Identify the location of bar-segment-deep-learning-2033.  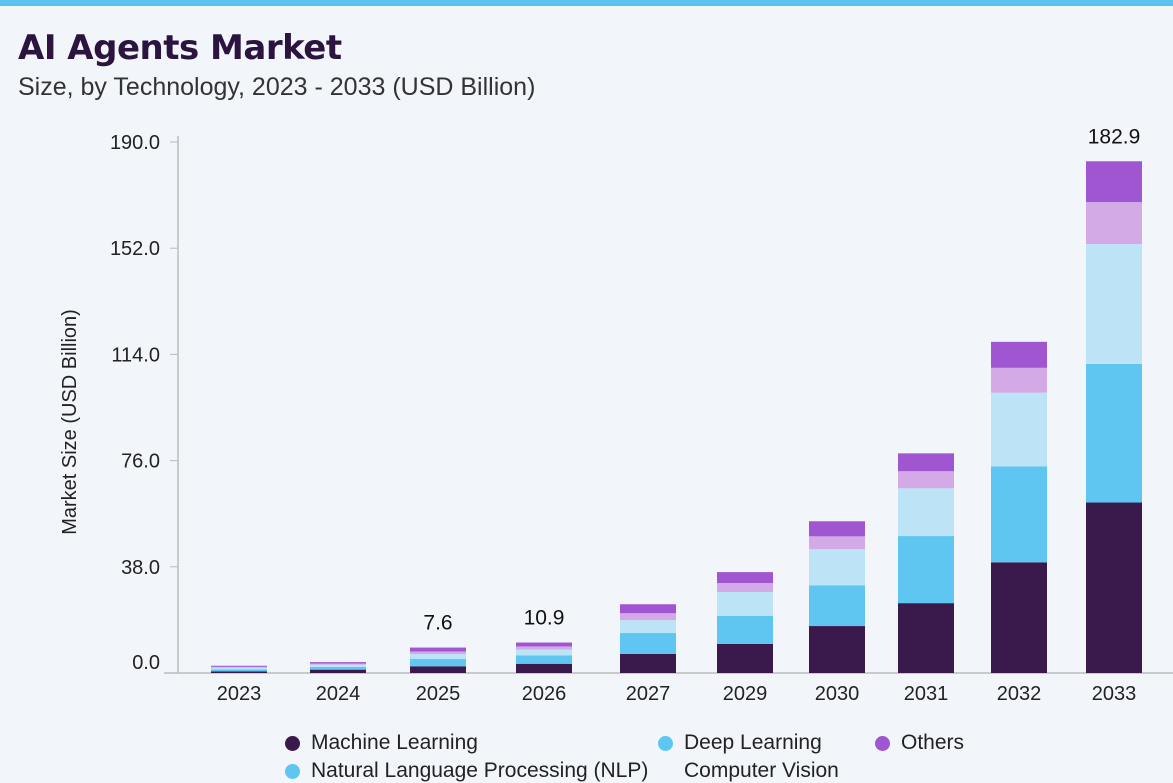
(1114, 433).